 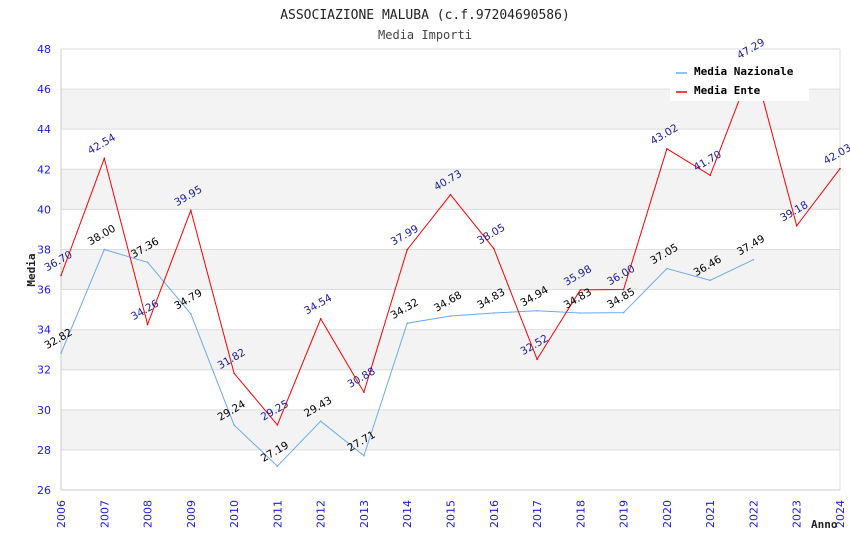 I want to click on x-tick-label: 2018, so click(x=580, y=514).